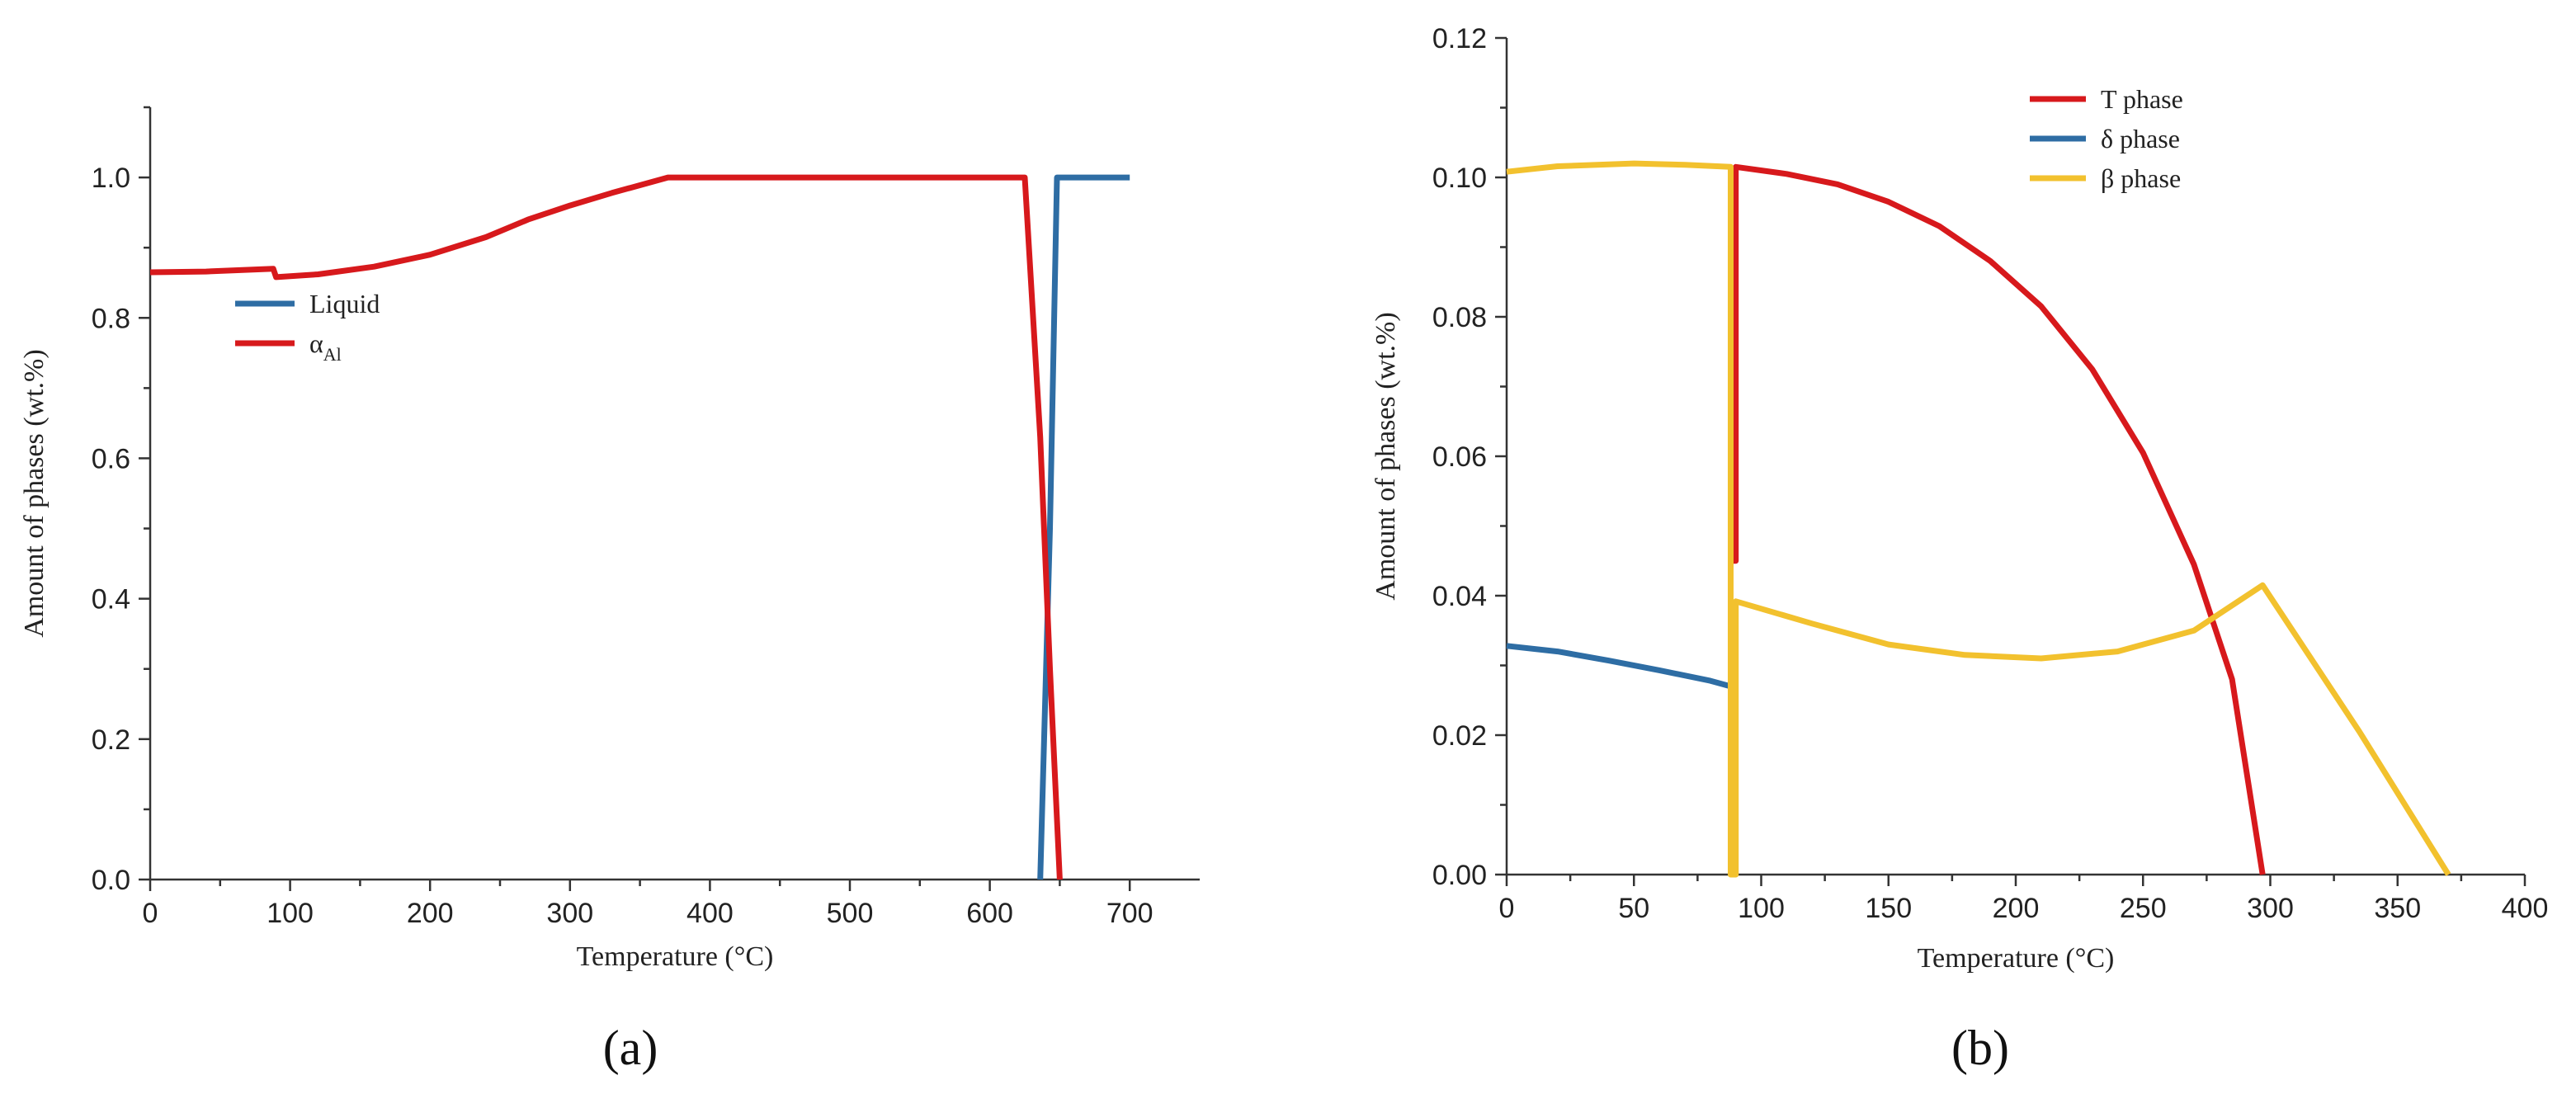 The height and width of the screenshot is (1099, 2576). I want to click on y-tick-label: 0.04, so click(1459, 597).